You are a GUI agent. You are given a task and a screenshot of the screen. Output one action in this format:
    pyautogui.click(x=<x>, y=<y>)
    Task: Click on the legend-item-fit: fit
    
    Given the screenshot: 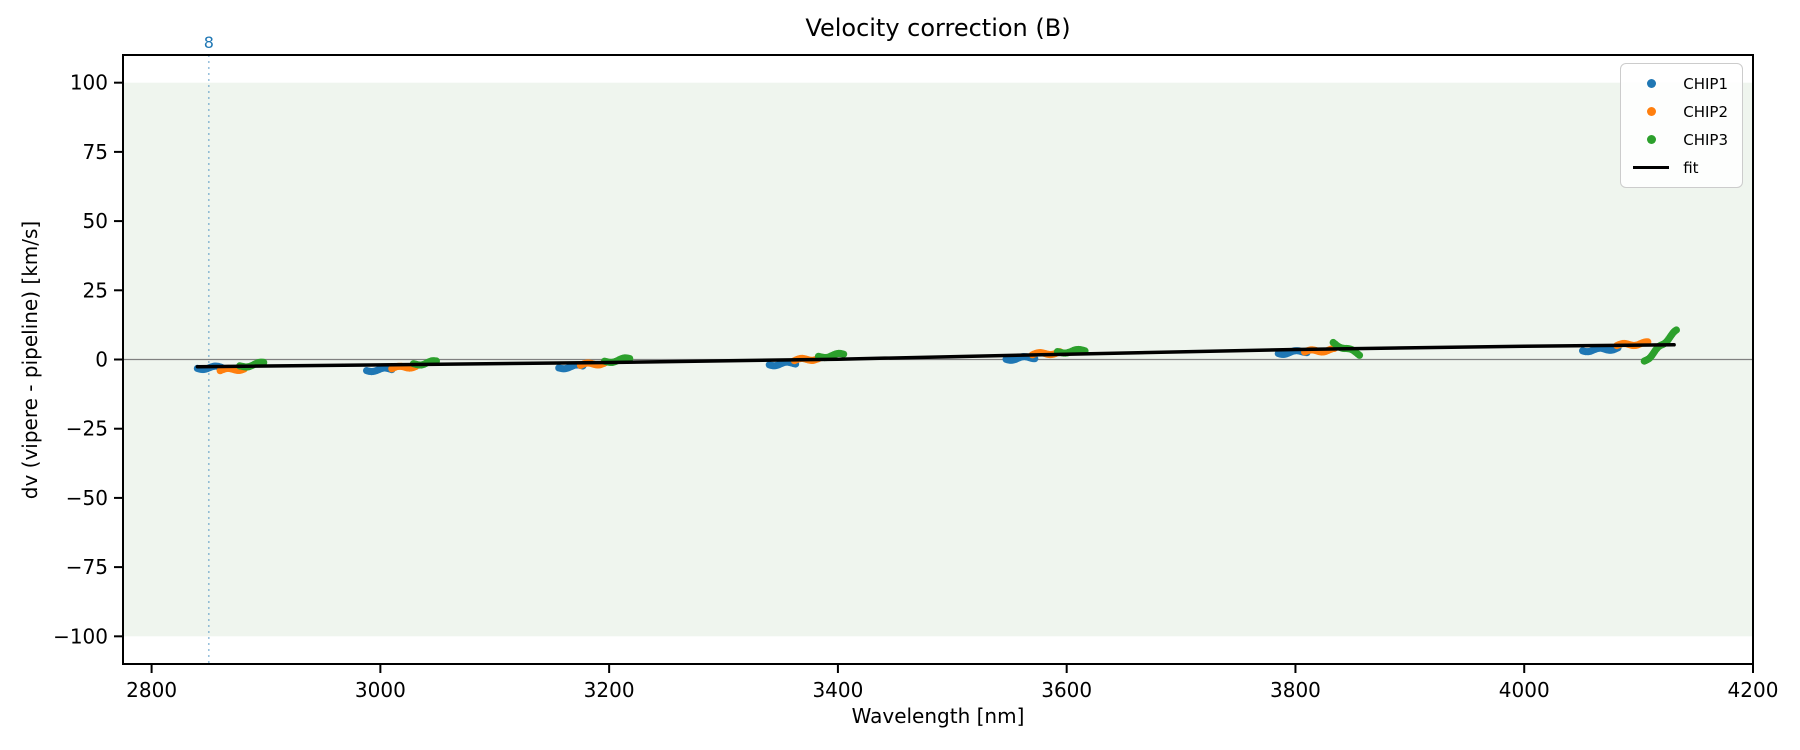 What is the action you would take?
    pyautogui.click(x=1680, y=167)
    